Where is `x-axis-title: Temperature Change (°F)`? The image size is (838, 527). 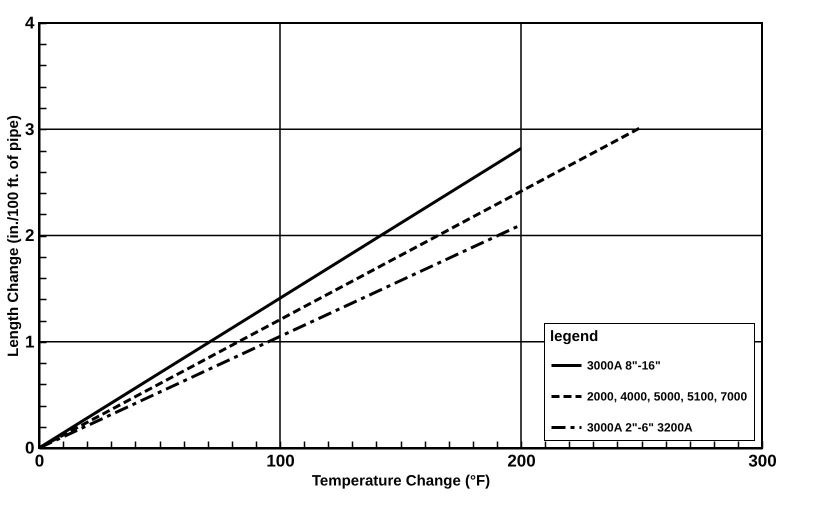 x-axis-title: Temperature Change (°F) is located at coordinates (401, 481).